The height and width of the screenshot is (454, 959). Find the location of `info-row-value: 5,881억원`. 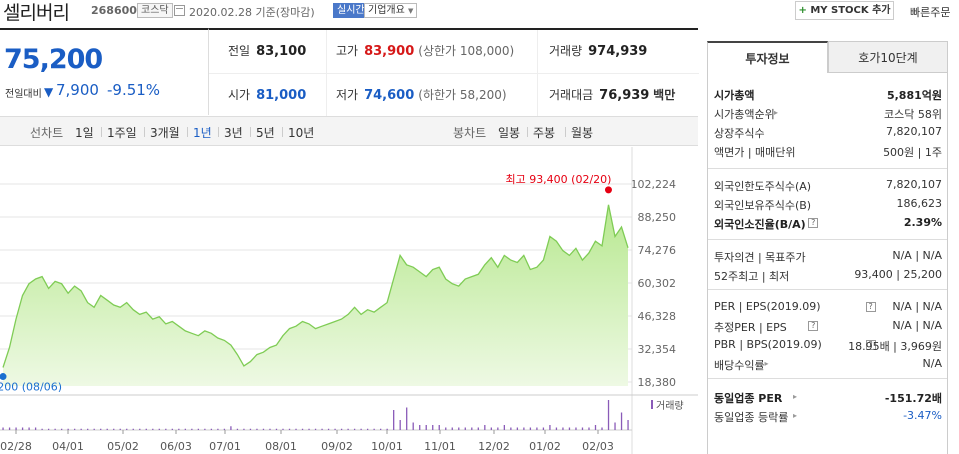

info-row-value: 5,881억원 is located at coordinates (914, 95).